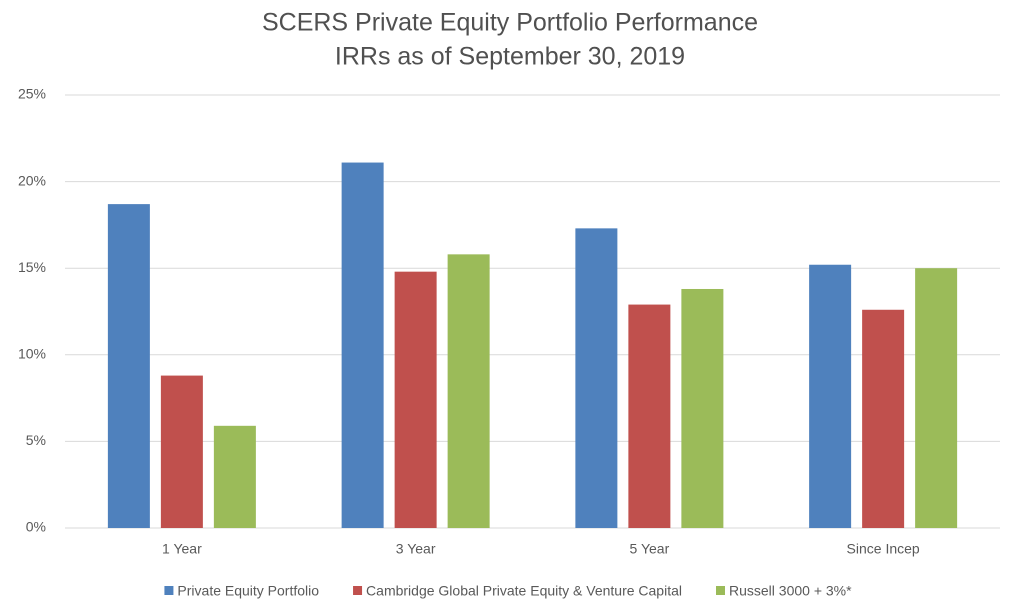 The height and width of the screenshot is (604, 1016). I want to click on y-tick-label: 5%, so click(36, 440).